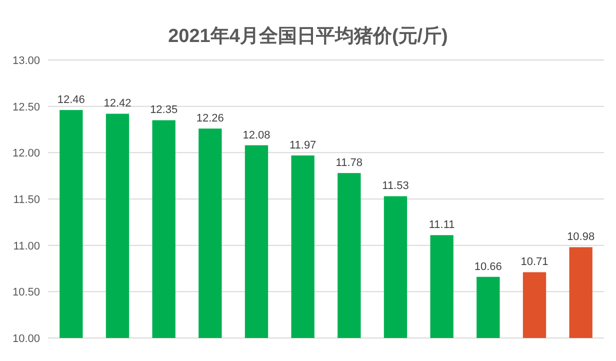 The width and height of the screenshot is (616, 361). What do you see at coordinates (581, 237) in the screenshot?
I see `data-label: 10.98` at bounding box center [581, 237].